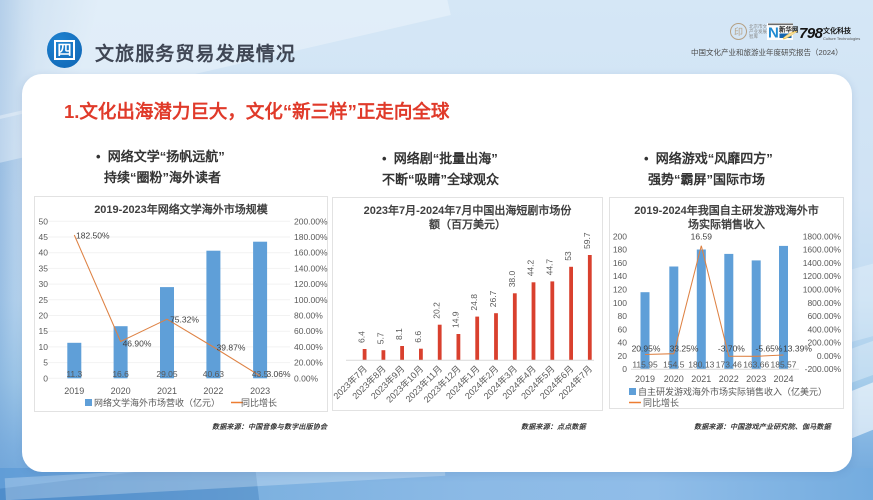 The width and height of the screenshot is (873, 500). What do you see at coordinates (756, 364) in the screenshot?
I see `svg-text: 163.66` at bounding box center [756, 364].